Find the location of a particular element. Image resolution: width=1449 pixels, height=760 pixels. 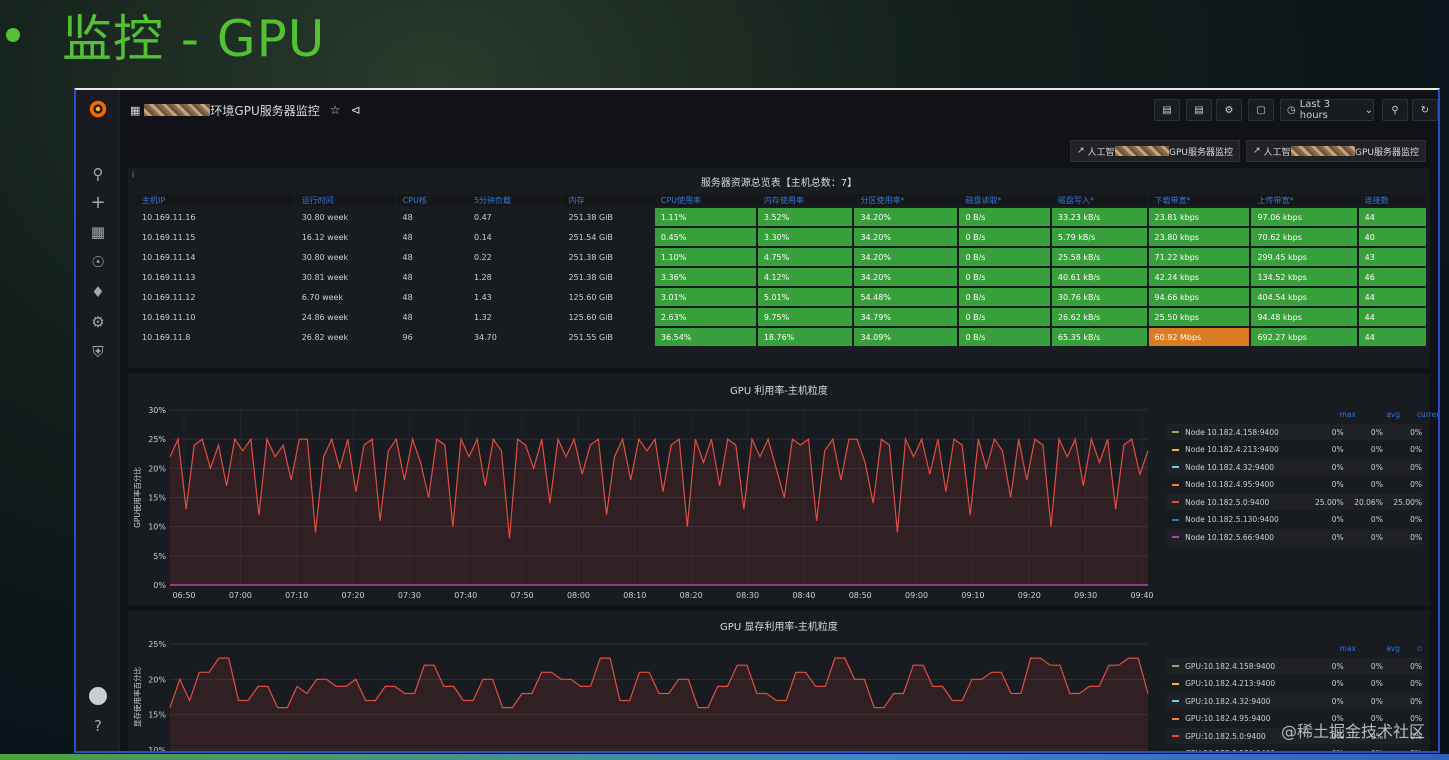

gpu-mem-graph: 25% 20% 15% 10% 显存使用率百分比 is located at coordinates (648, 681).